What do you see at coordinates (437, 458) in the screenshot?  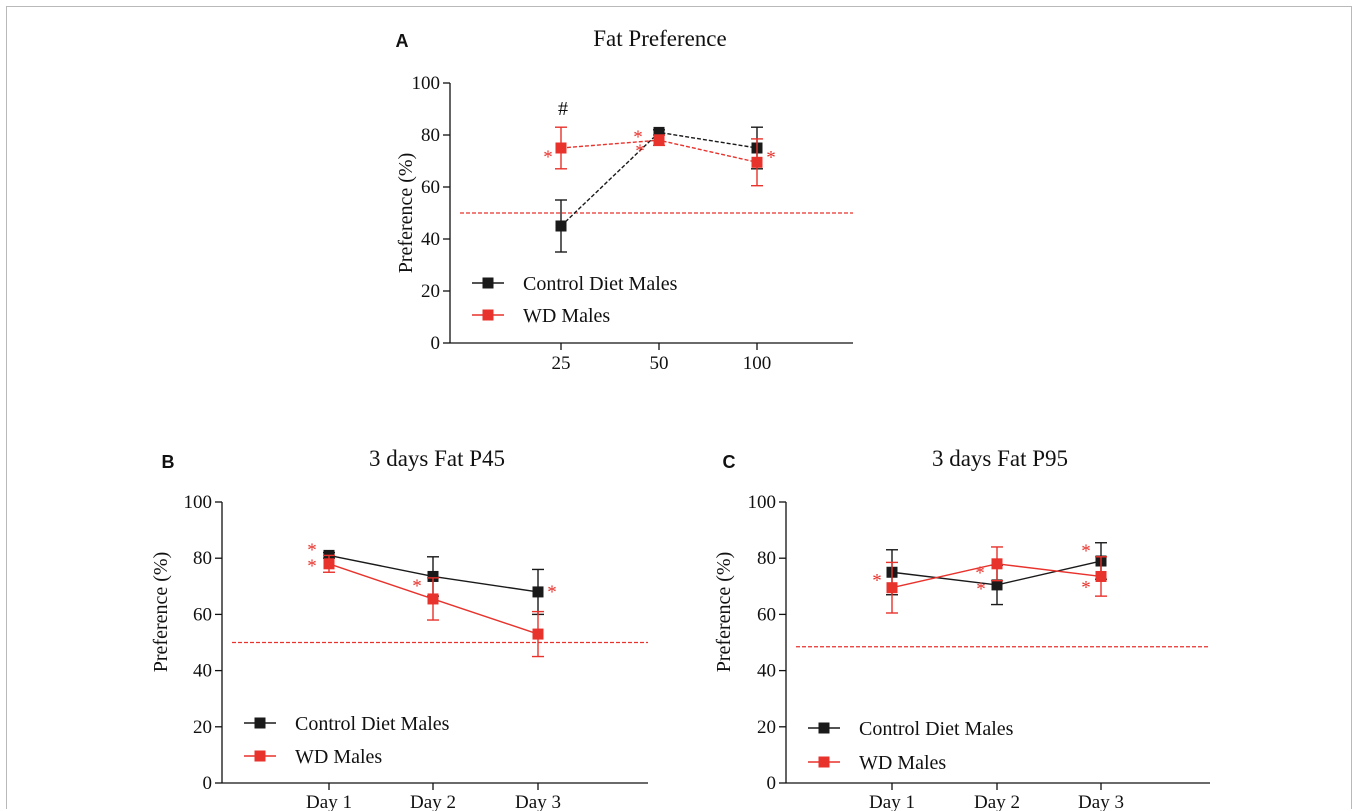 I see `chart-title: 3 days Fat P45` at bounding box center [437, 458].